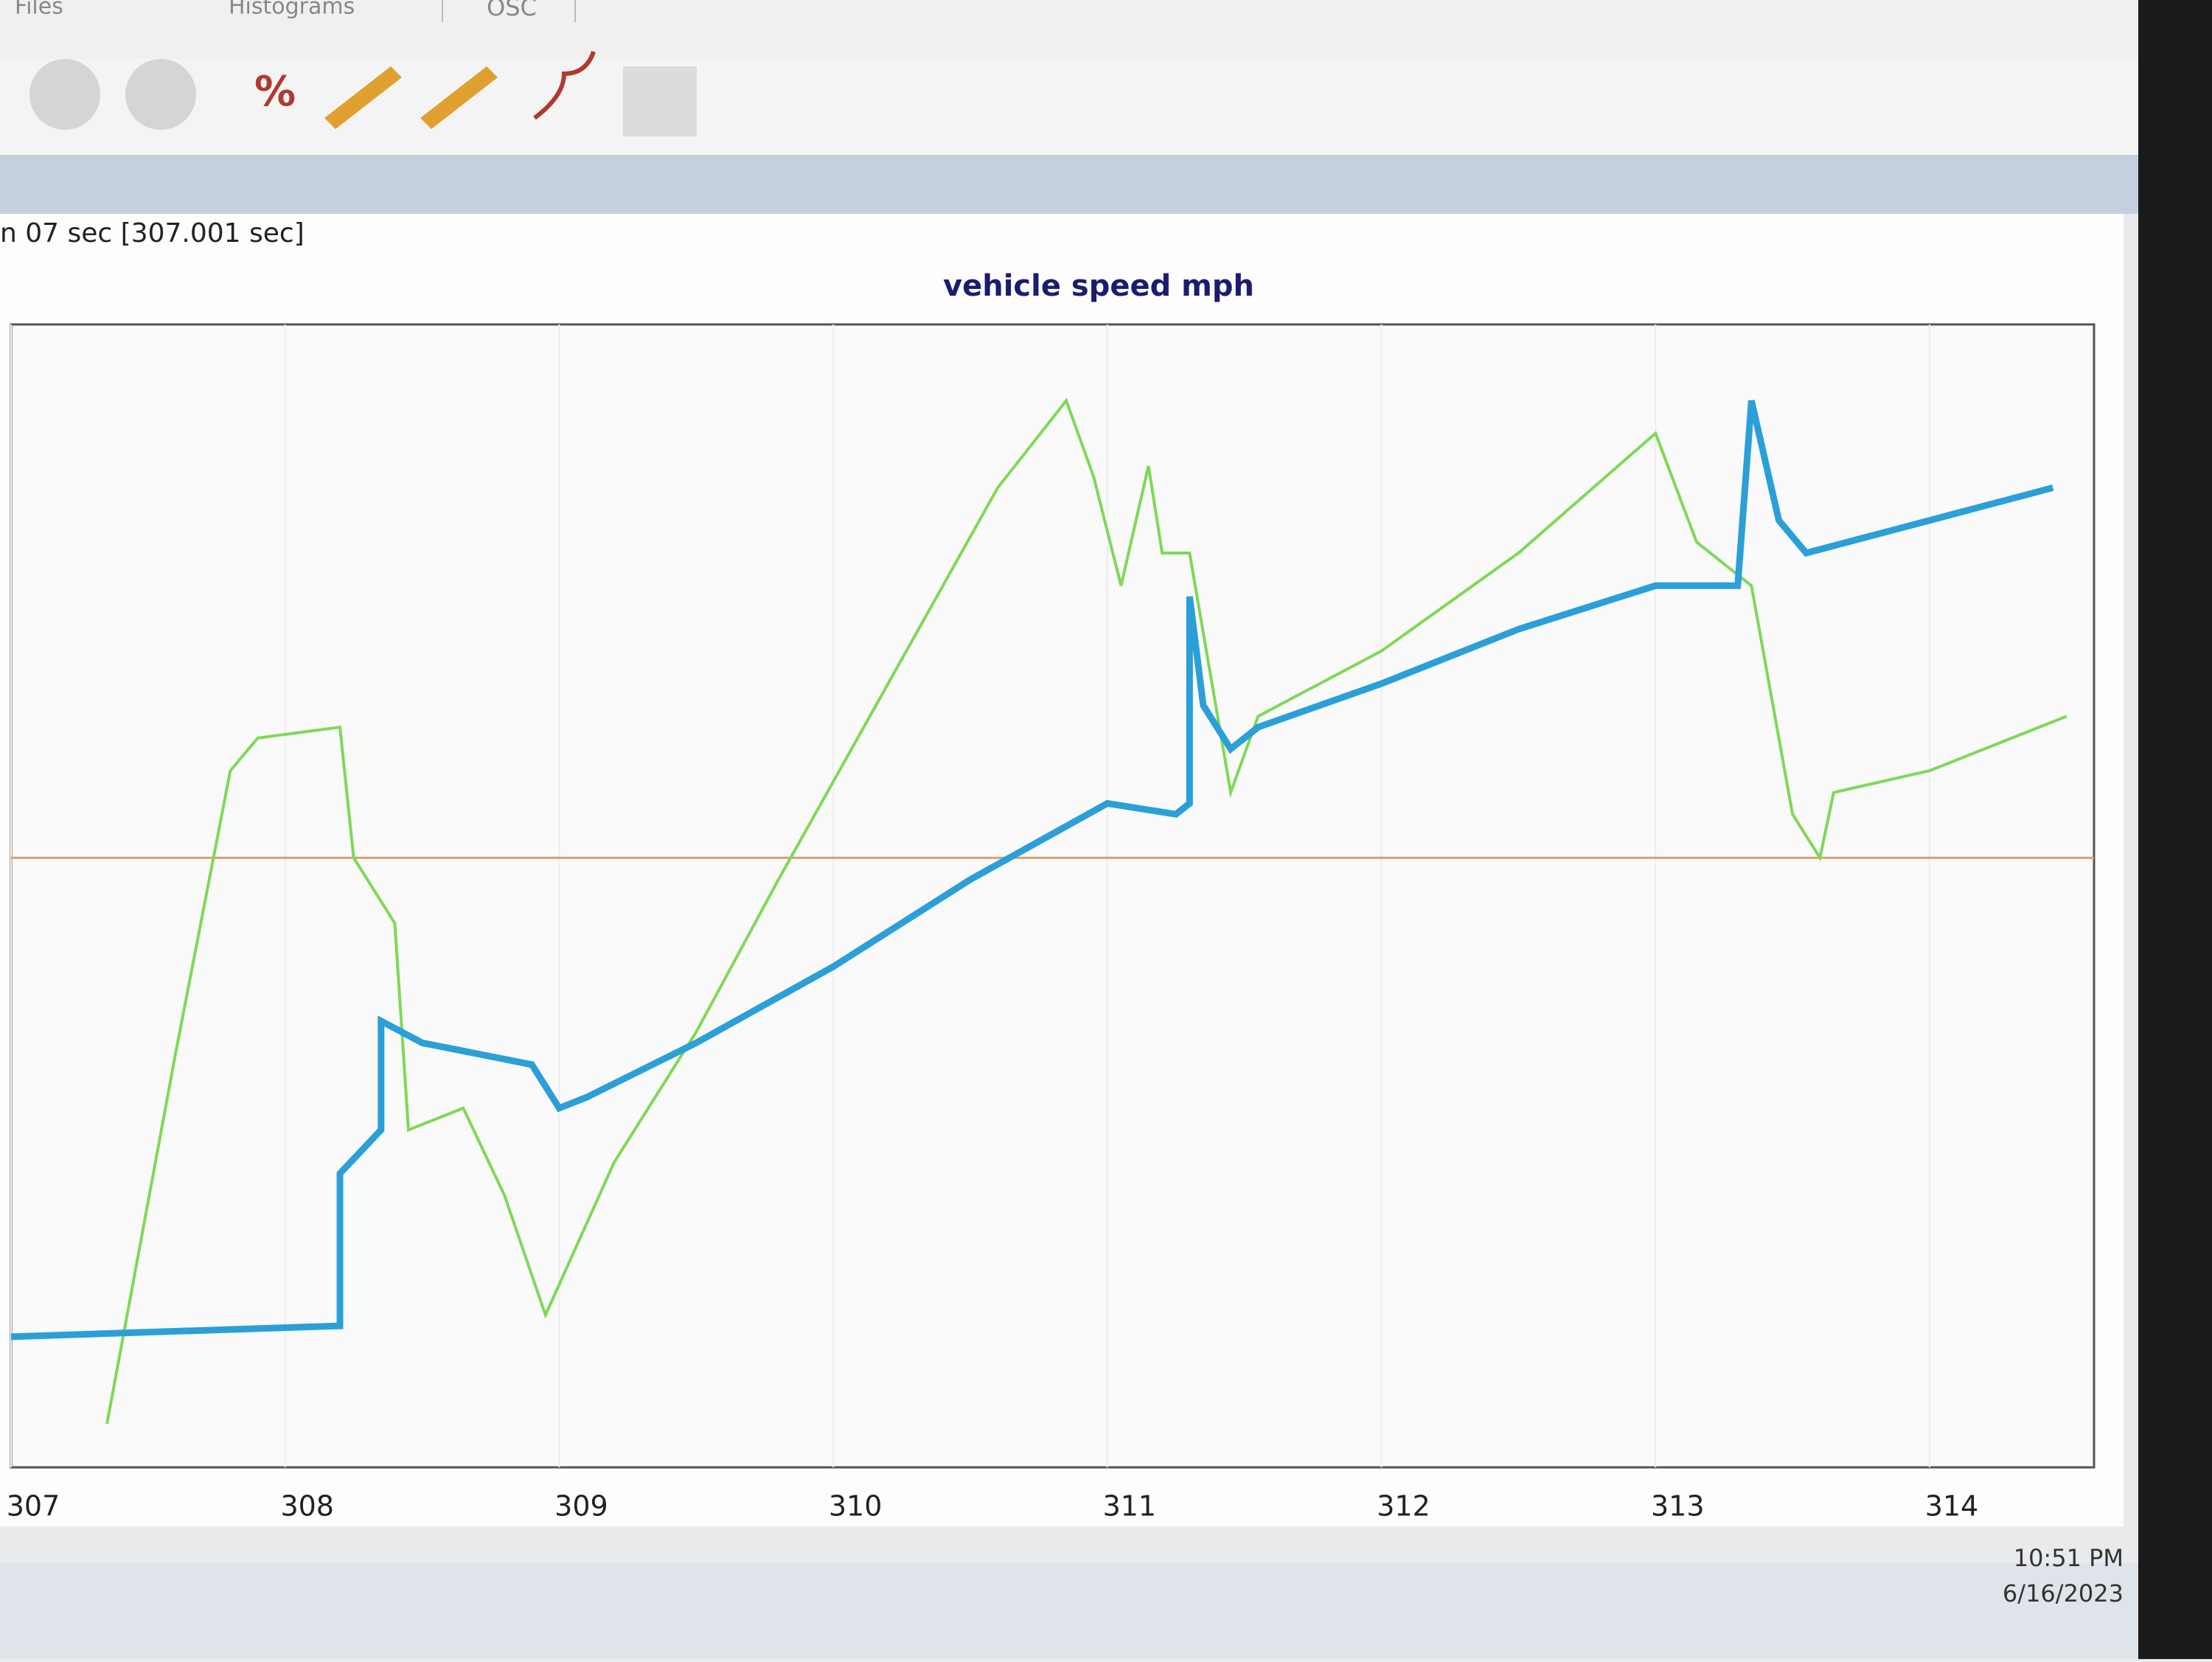 The width and height of the screenshot is (2212, 1662). What do you see at coordinates (512, 10) in the screenshot?
I see `tab: OSC` at bounding box center [512, 10].